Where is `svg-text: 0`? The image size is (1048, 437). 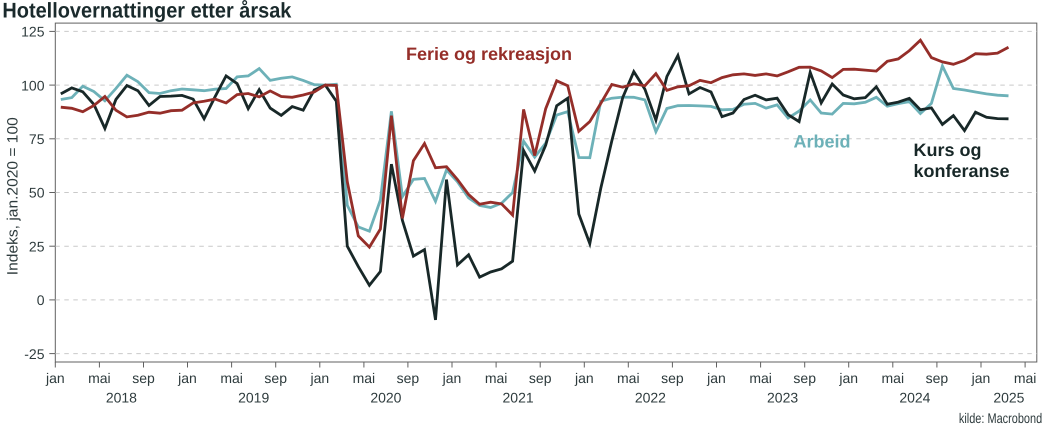
svg-text: 0 is located at coordinates (41, 300).